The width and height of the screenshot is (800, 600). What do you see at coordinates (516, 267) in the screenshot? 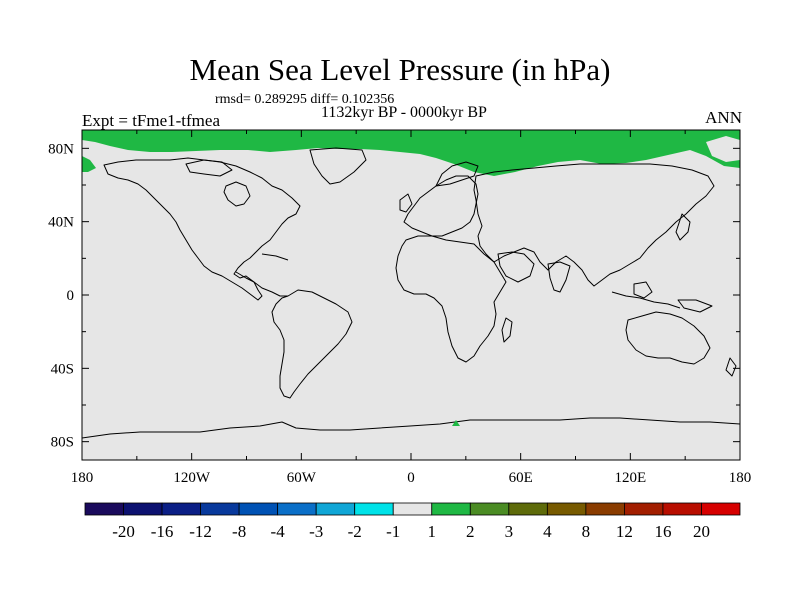
I see `coast-arabia` at bounding box center [516, 267].